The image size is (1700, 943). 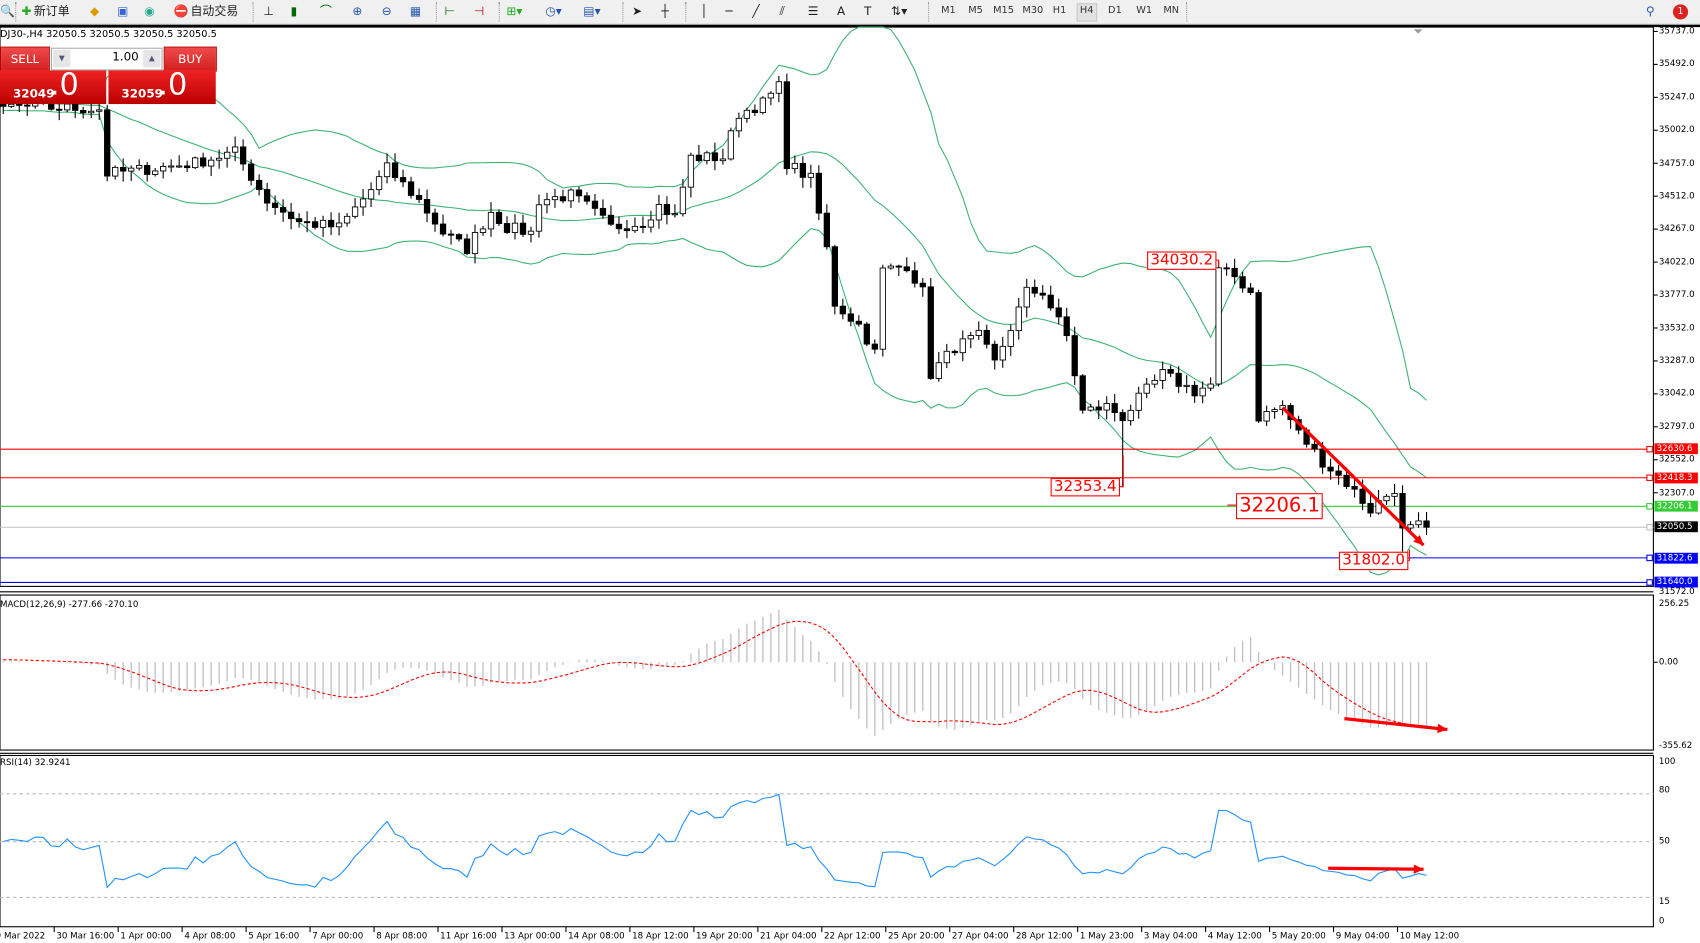 What do you see at coordinates (868, 11) in the screenshot?
I see `text-label-icon: T` at bounding box center [868, 11].